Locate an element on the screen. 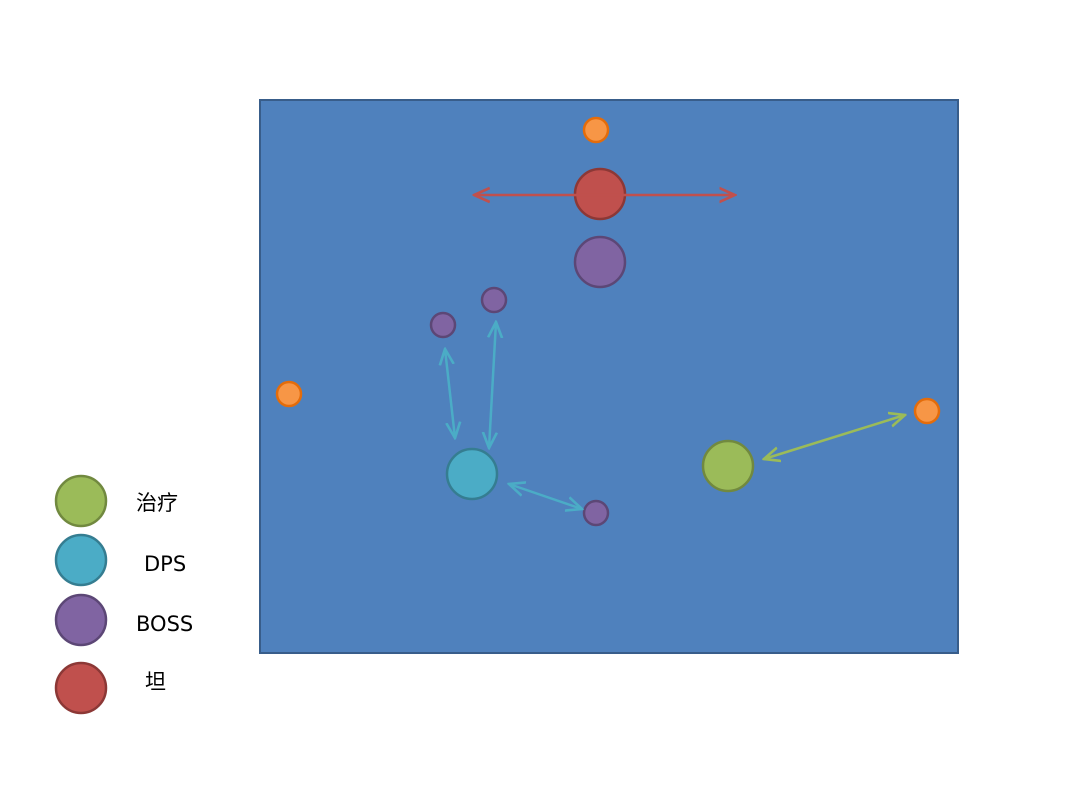  legend-label: 治疗 is located at coordinates (157, 503).